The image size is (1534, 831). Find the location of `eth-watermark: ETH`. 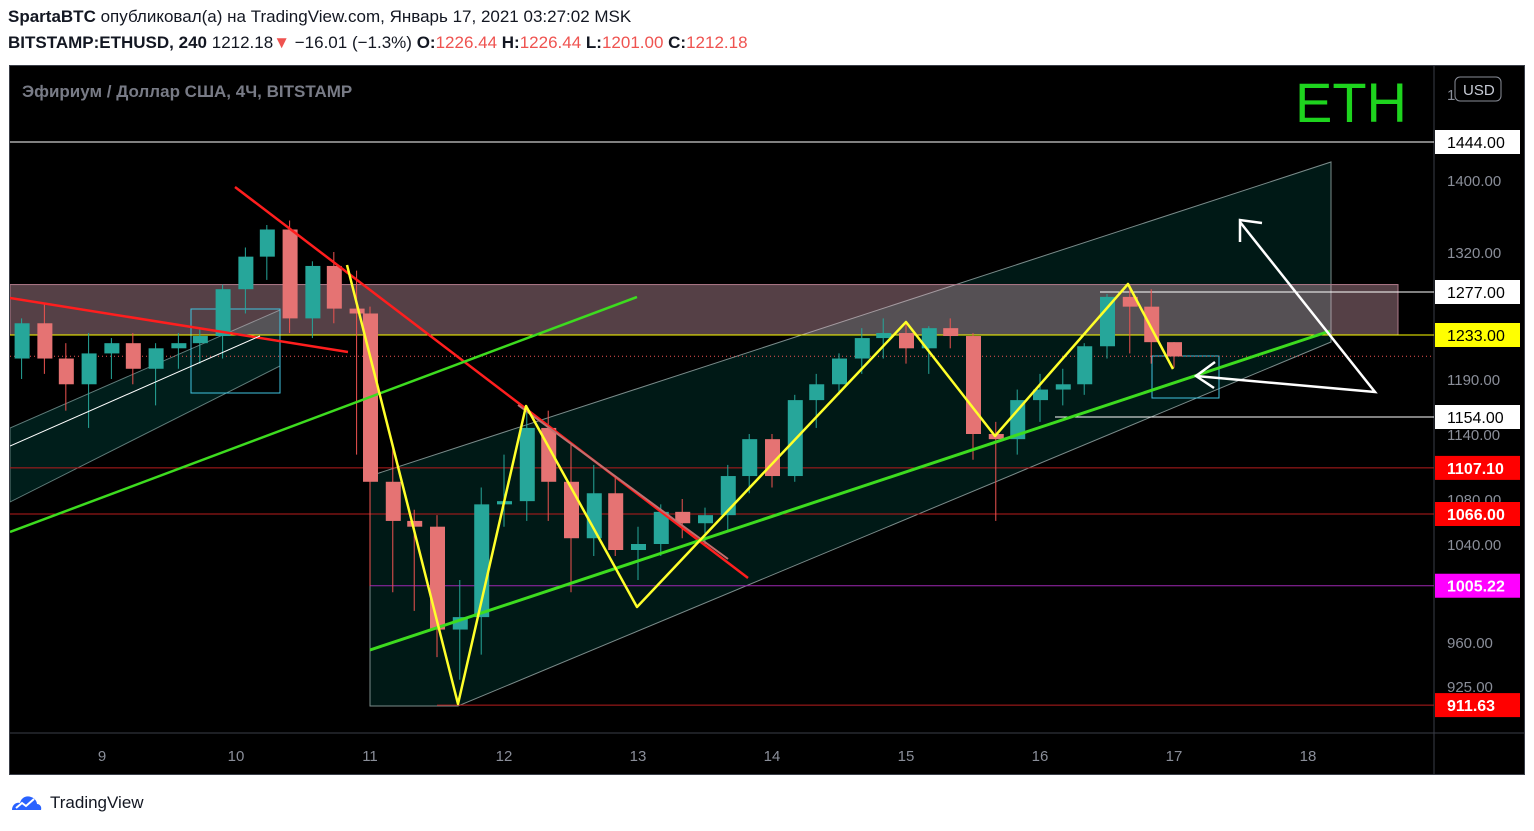

eth-watermark: ETH is located at coordinates (1351, 102).